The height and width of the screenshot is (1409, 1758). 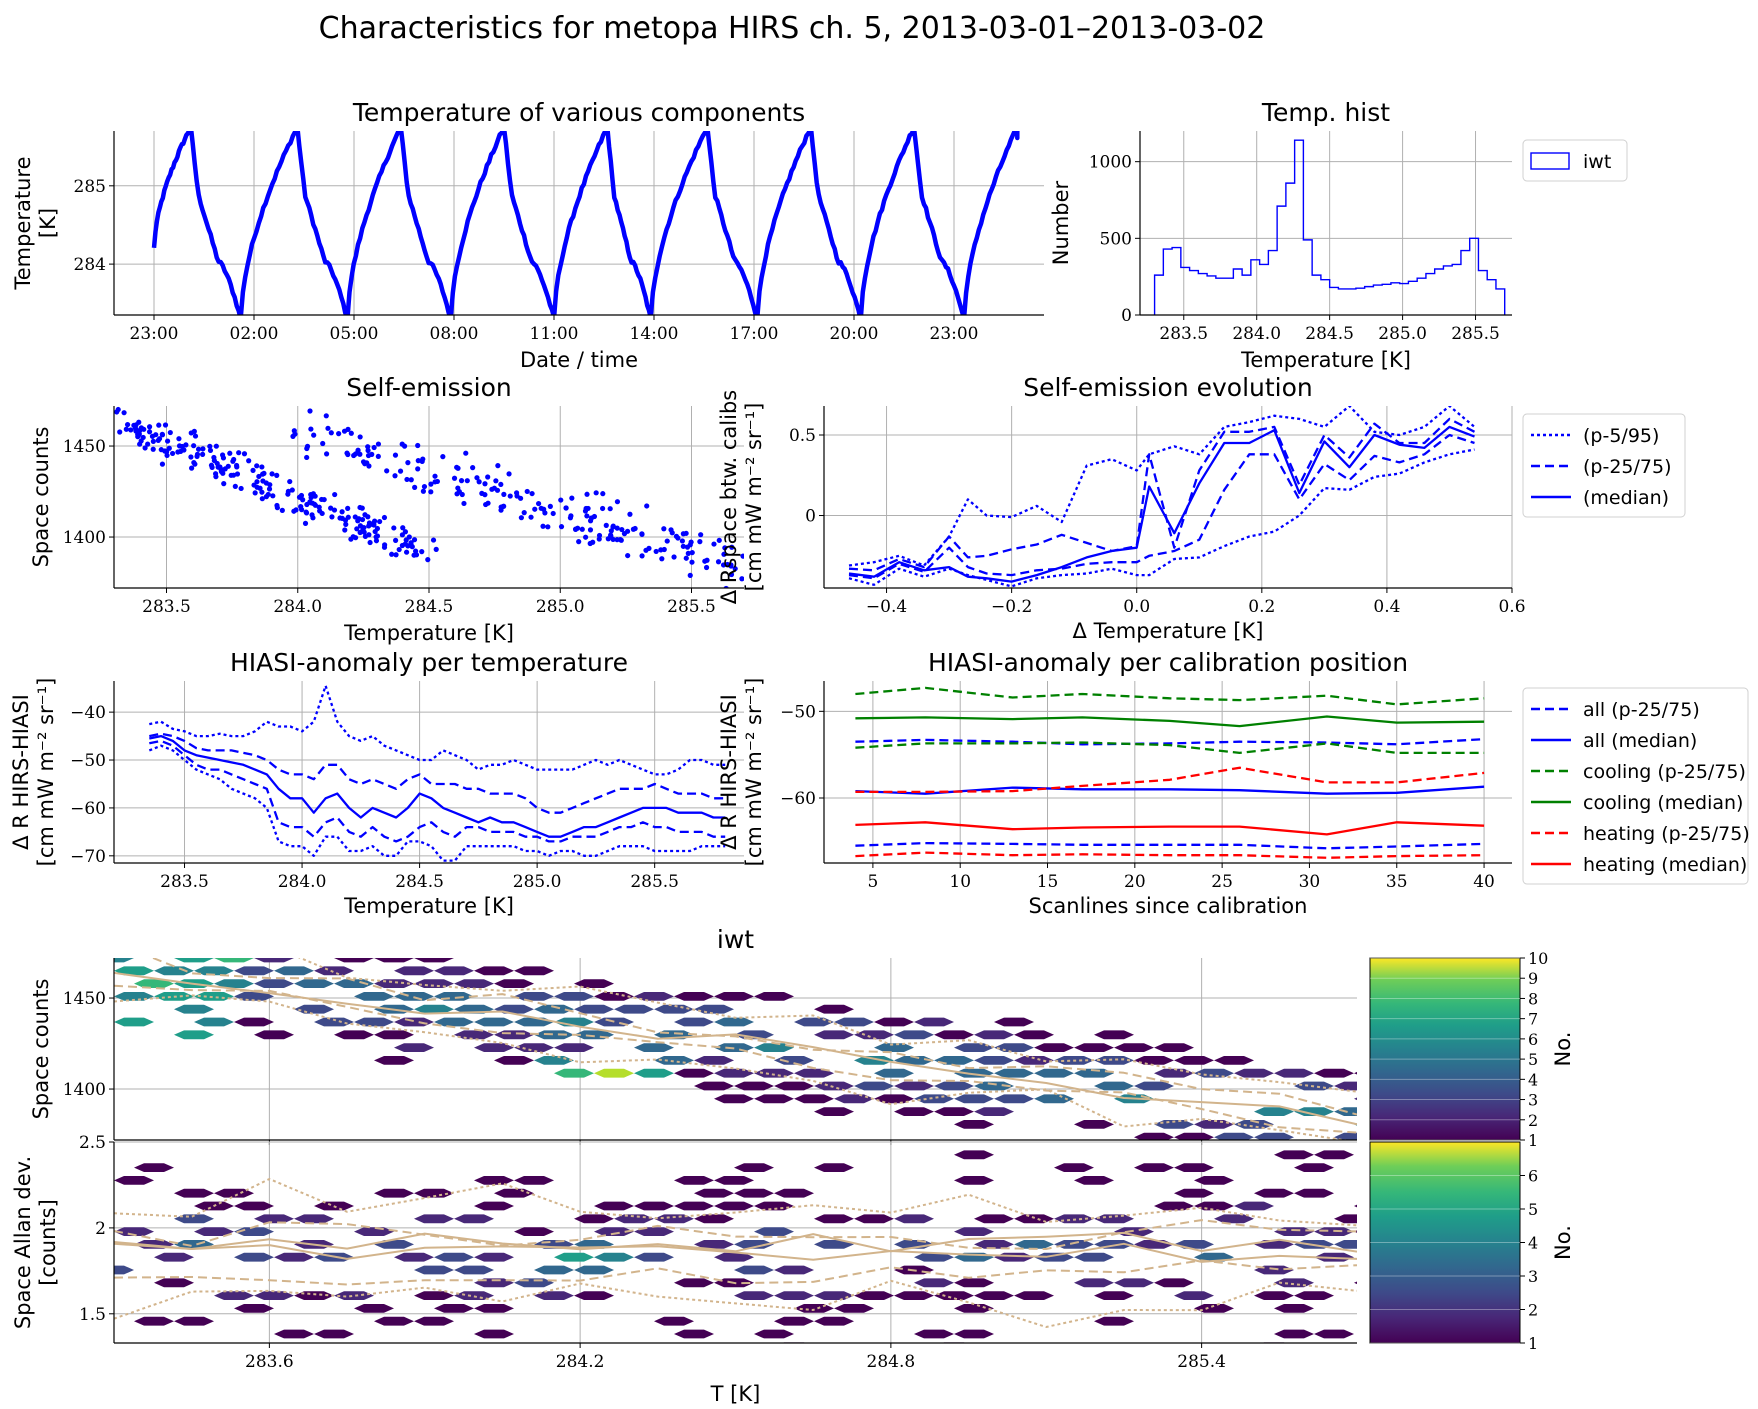 What do you see at coordinates (1664, 772) in the screenshot?
I see `legend-label: cooling (p-25/75)` at bounding box center [1664, 772].